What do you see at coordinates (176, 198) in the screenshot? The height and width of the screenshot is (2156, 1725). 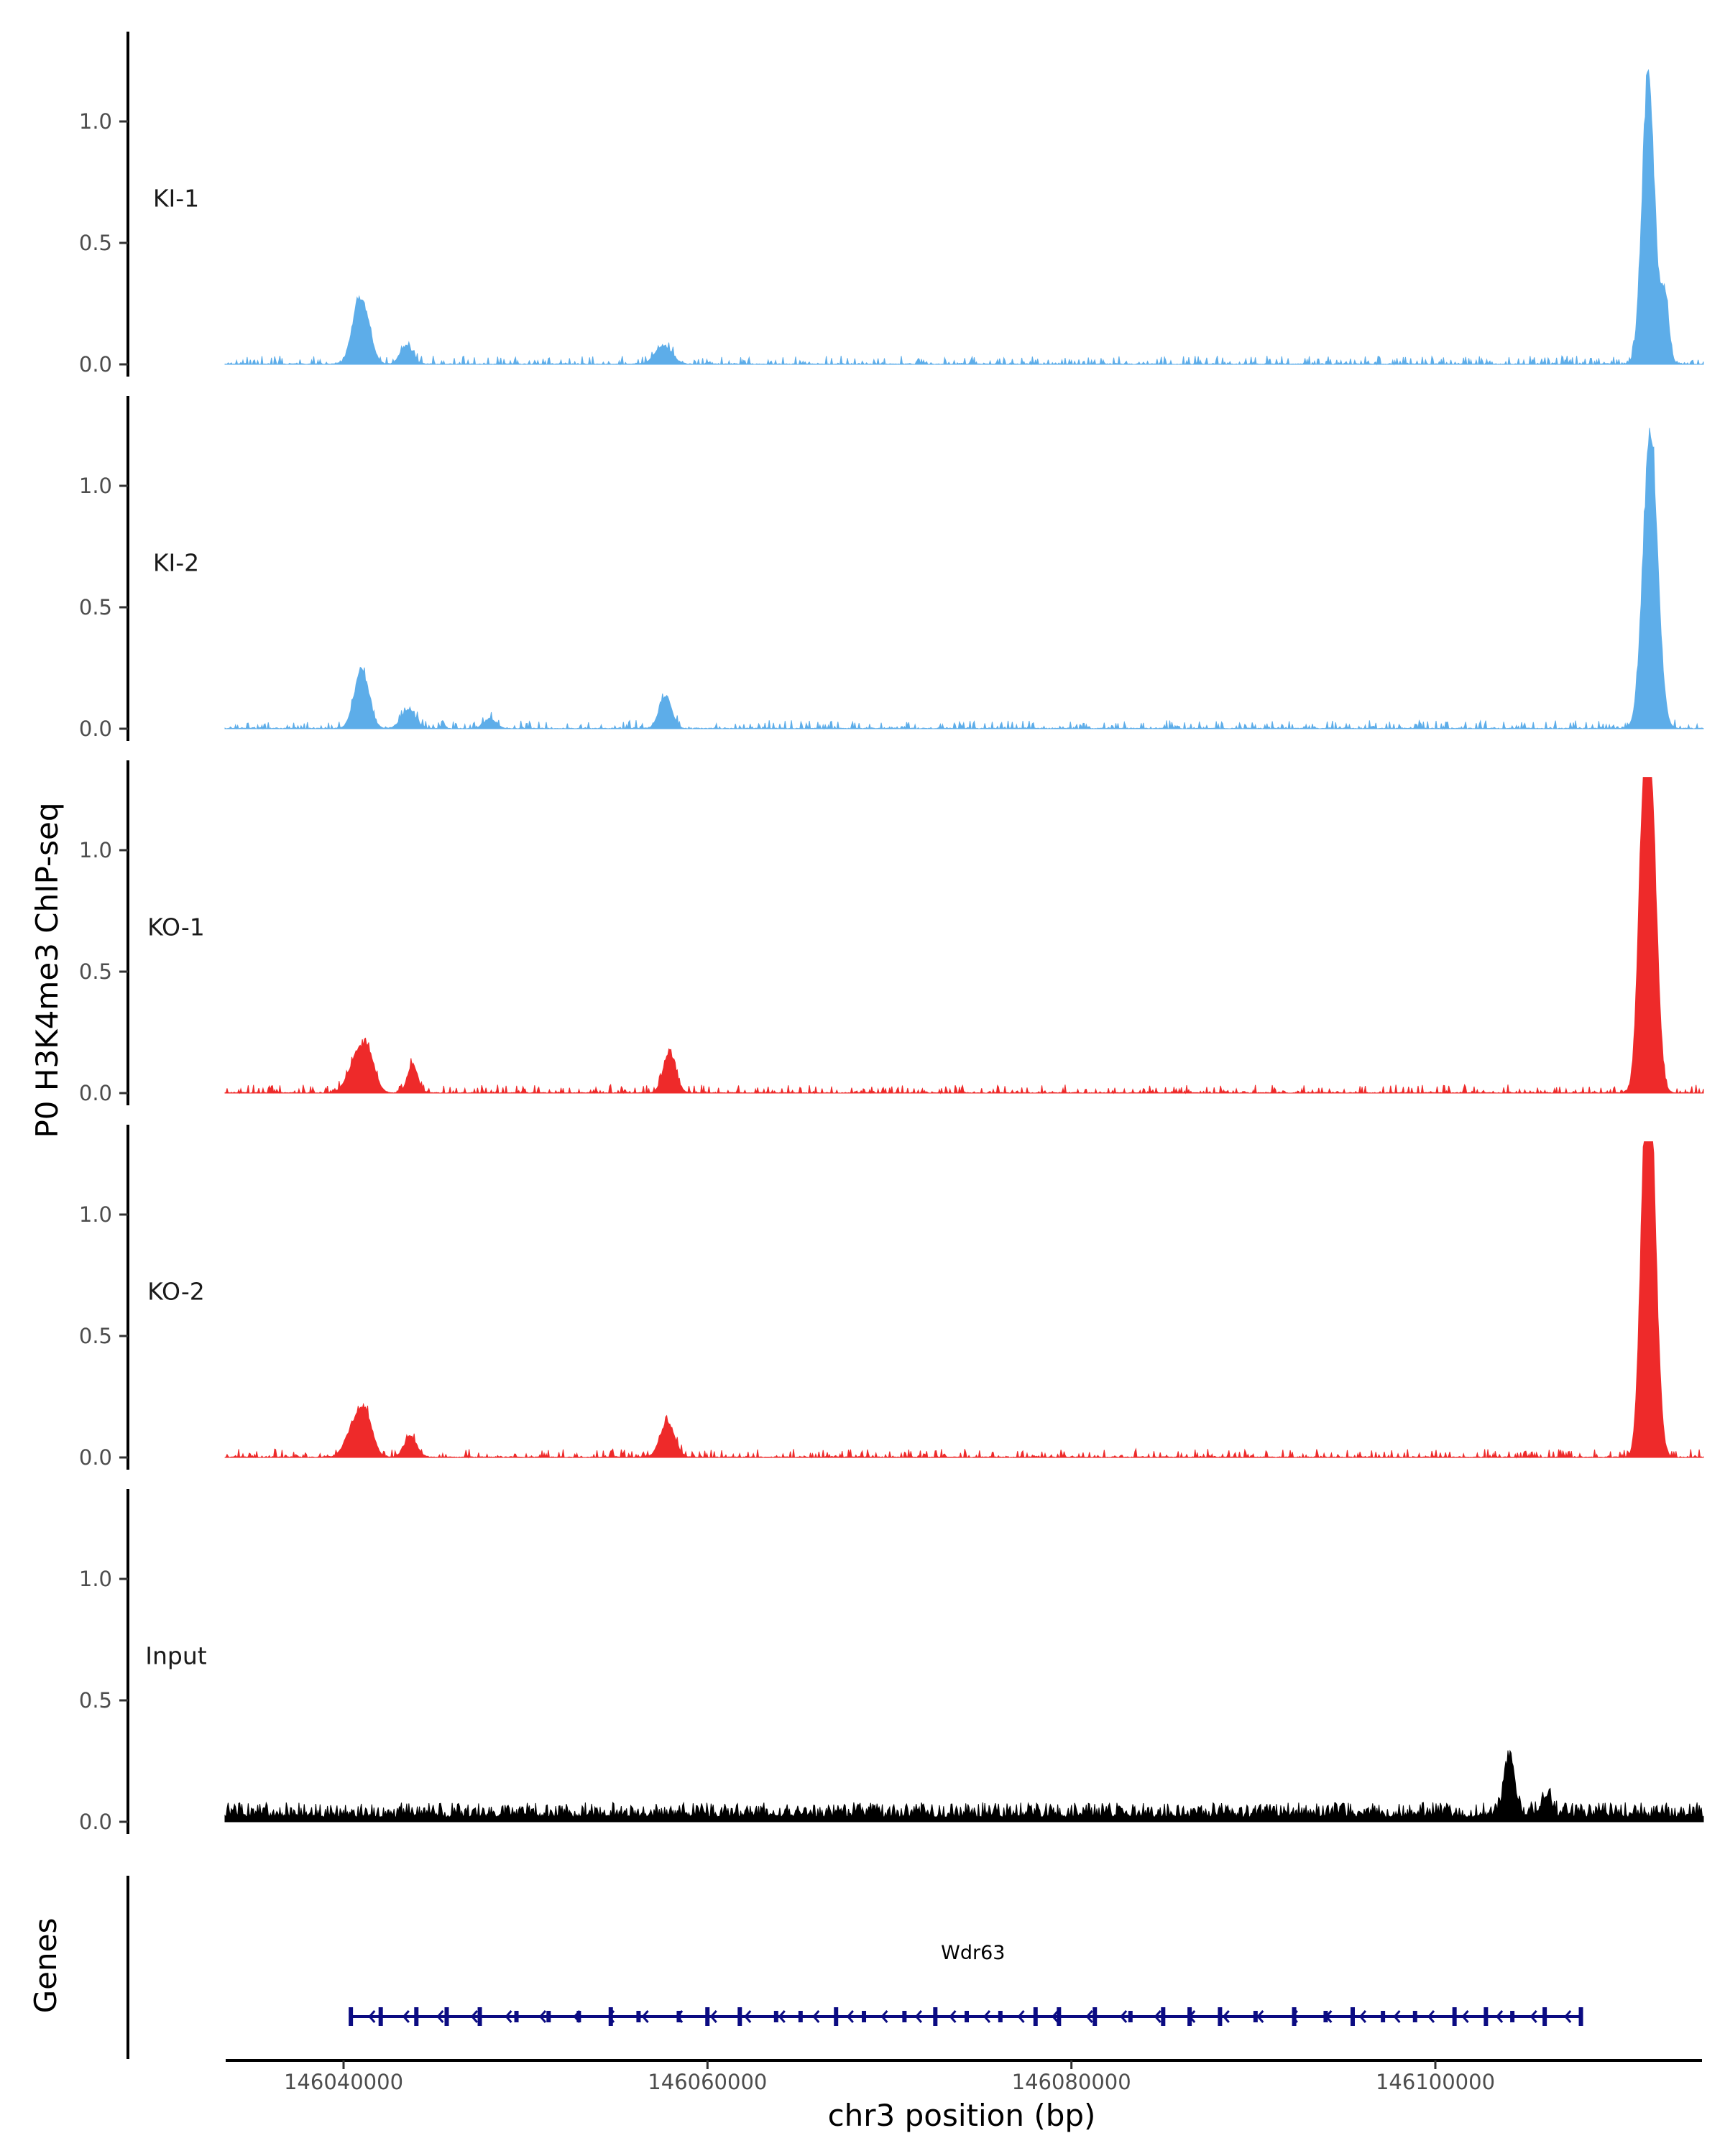 I see `track-label: KI-1` at bounding box center [176, 198].